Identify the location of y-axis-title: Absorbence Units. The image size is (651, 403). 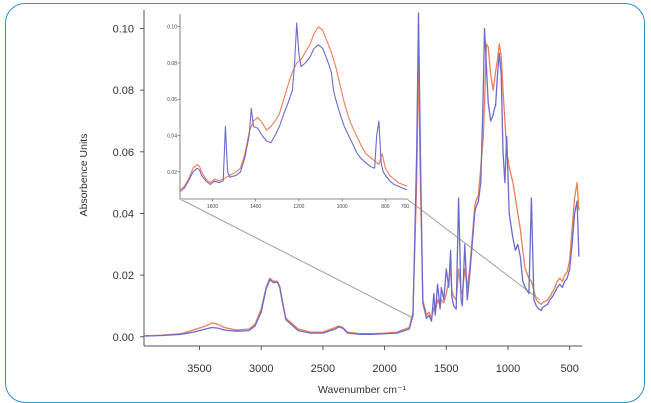
(84, 175).